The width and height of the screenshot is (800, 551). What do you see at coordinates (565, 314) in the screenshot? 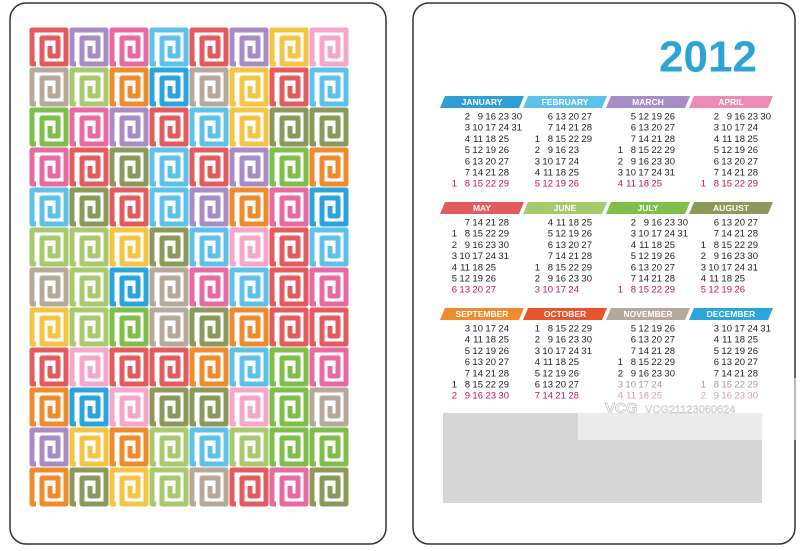
I see `month-name: OCTOBER` at bounding box center [565, 314].